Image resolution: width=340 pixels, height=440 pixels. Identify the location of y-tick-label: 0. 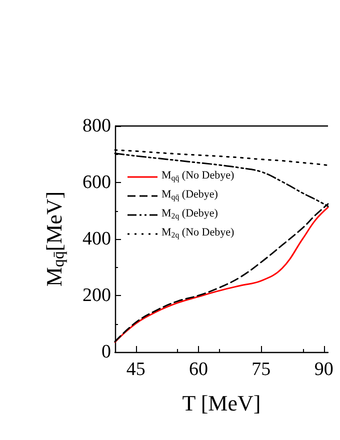
(106, 352).